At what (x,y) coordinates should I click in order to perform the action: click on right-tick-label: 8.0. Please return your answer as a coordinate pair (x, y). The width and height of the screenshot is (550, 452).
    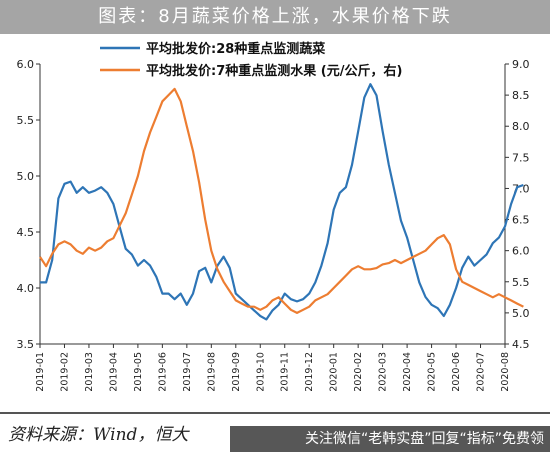
    Looking at the image, I should click on (521, 126).